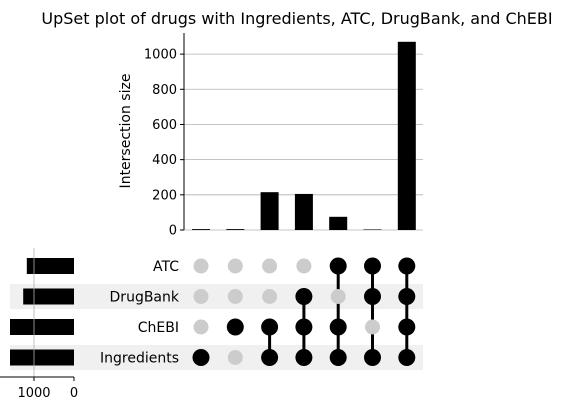 The height and width of the screenshot is (408, 579). I want to click on inactive-dot-ingredients, so click(235, 357).